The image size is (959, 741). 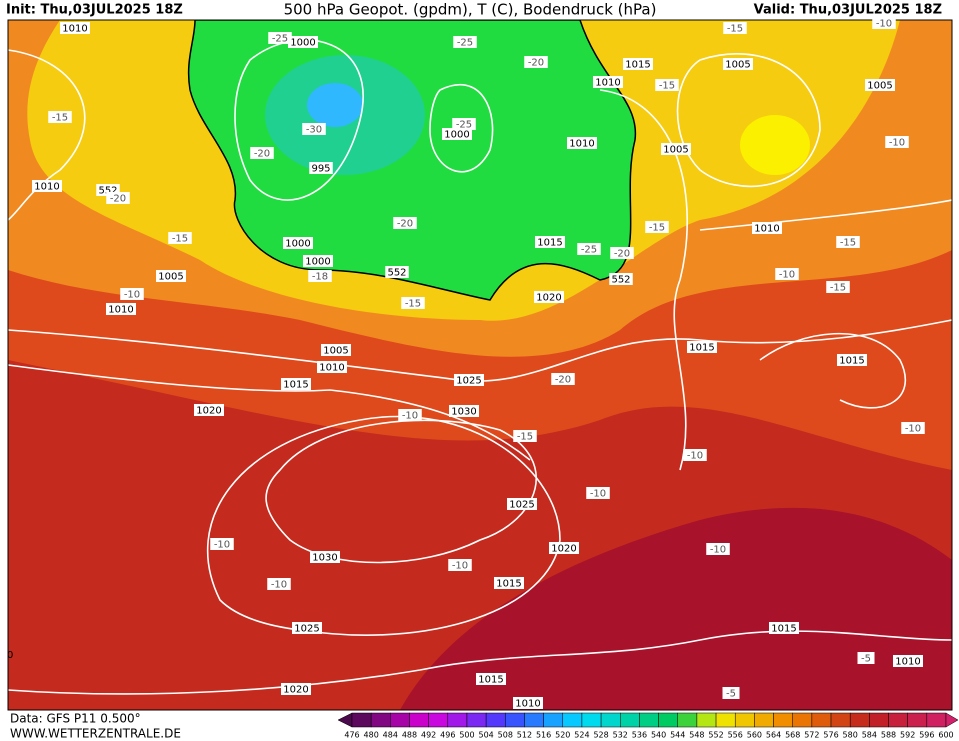 What do you see at coordinates (10, 655) in the screenshot?
I see `edge-label: 0` at bounding box center [10, 655].